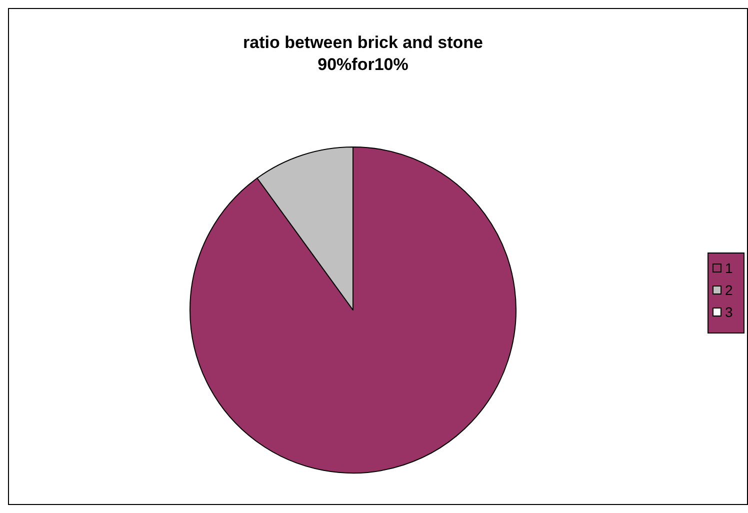 The height and width of the screenshot is (513, 748). Describe the element at coordinates (729, 290) in the screenshot. I see `legend-label: 2` at that location.